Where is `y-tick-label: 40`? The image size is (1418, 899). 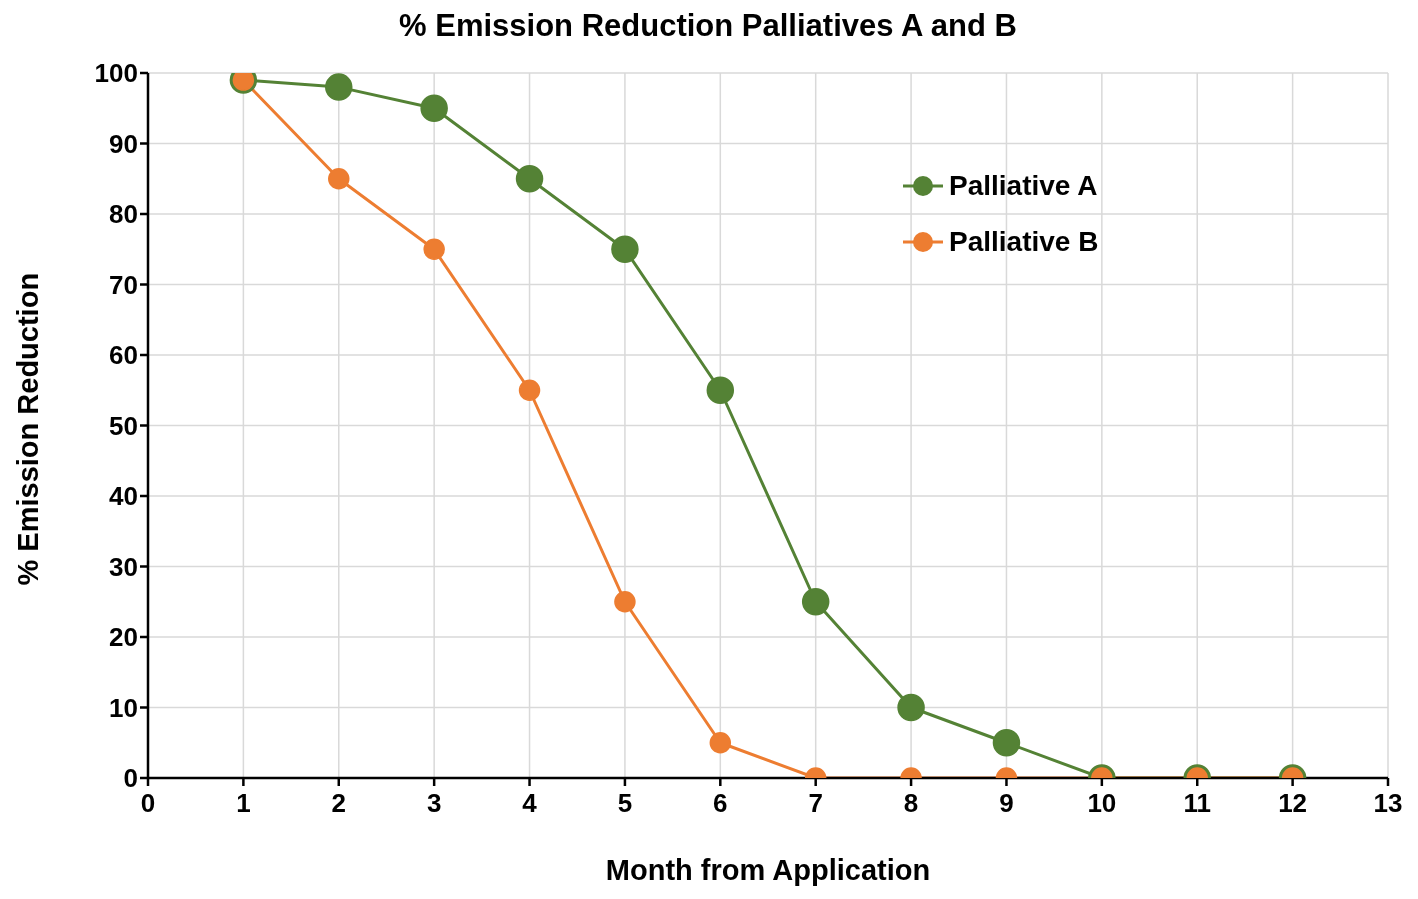 y-tick-label: 40 is located at coordinates (123, 496).